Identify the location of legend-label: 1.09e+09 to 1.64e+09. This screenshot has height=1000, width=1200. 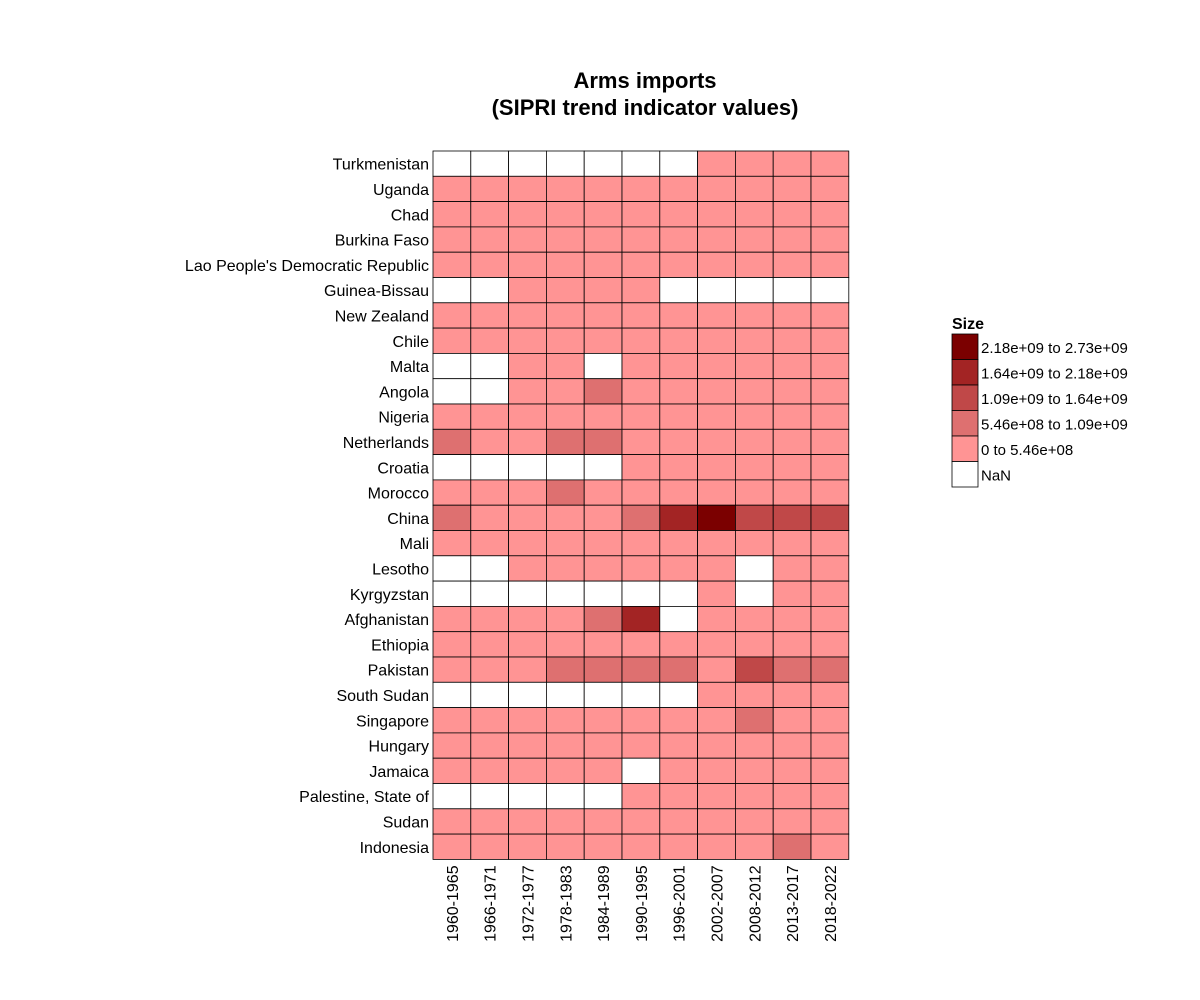
(1054, 399).